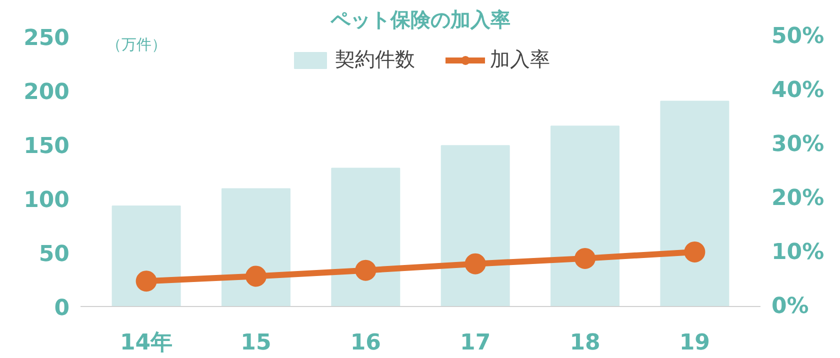 This screenshot has height=358, width=840. I want to click on x-tick-label: 18, so click(585, 343).